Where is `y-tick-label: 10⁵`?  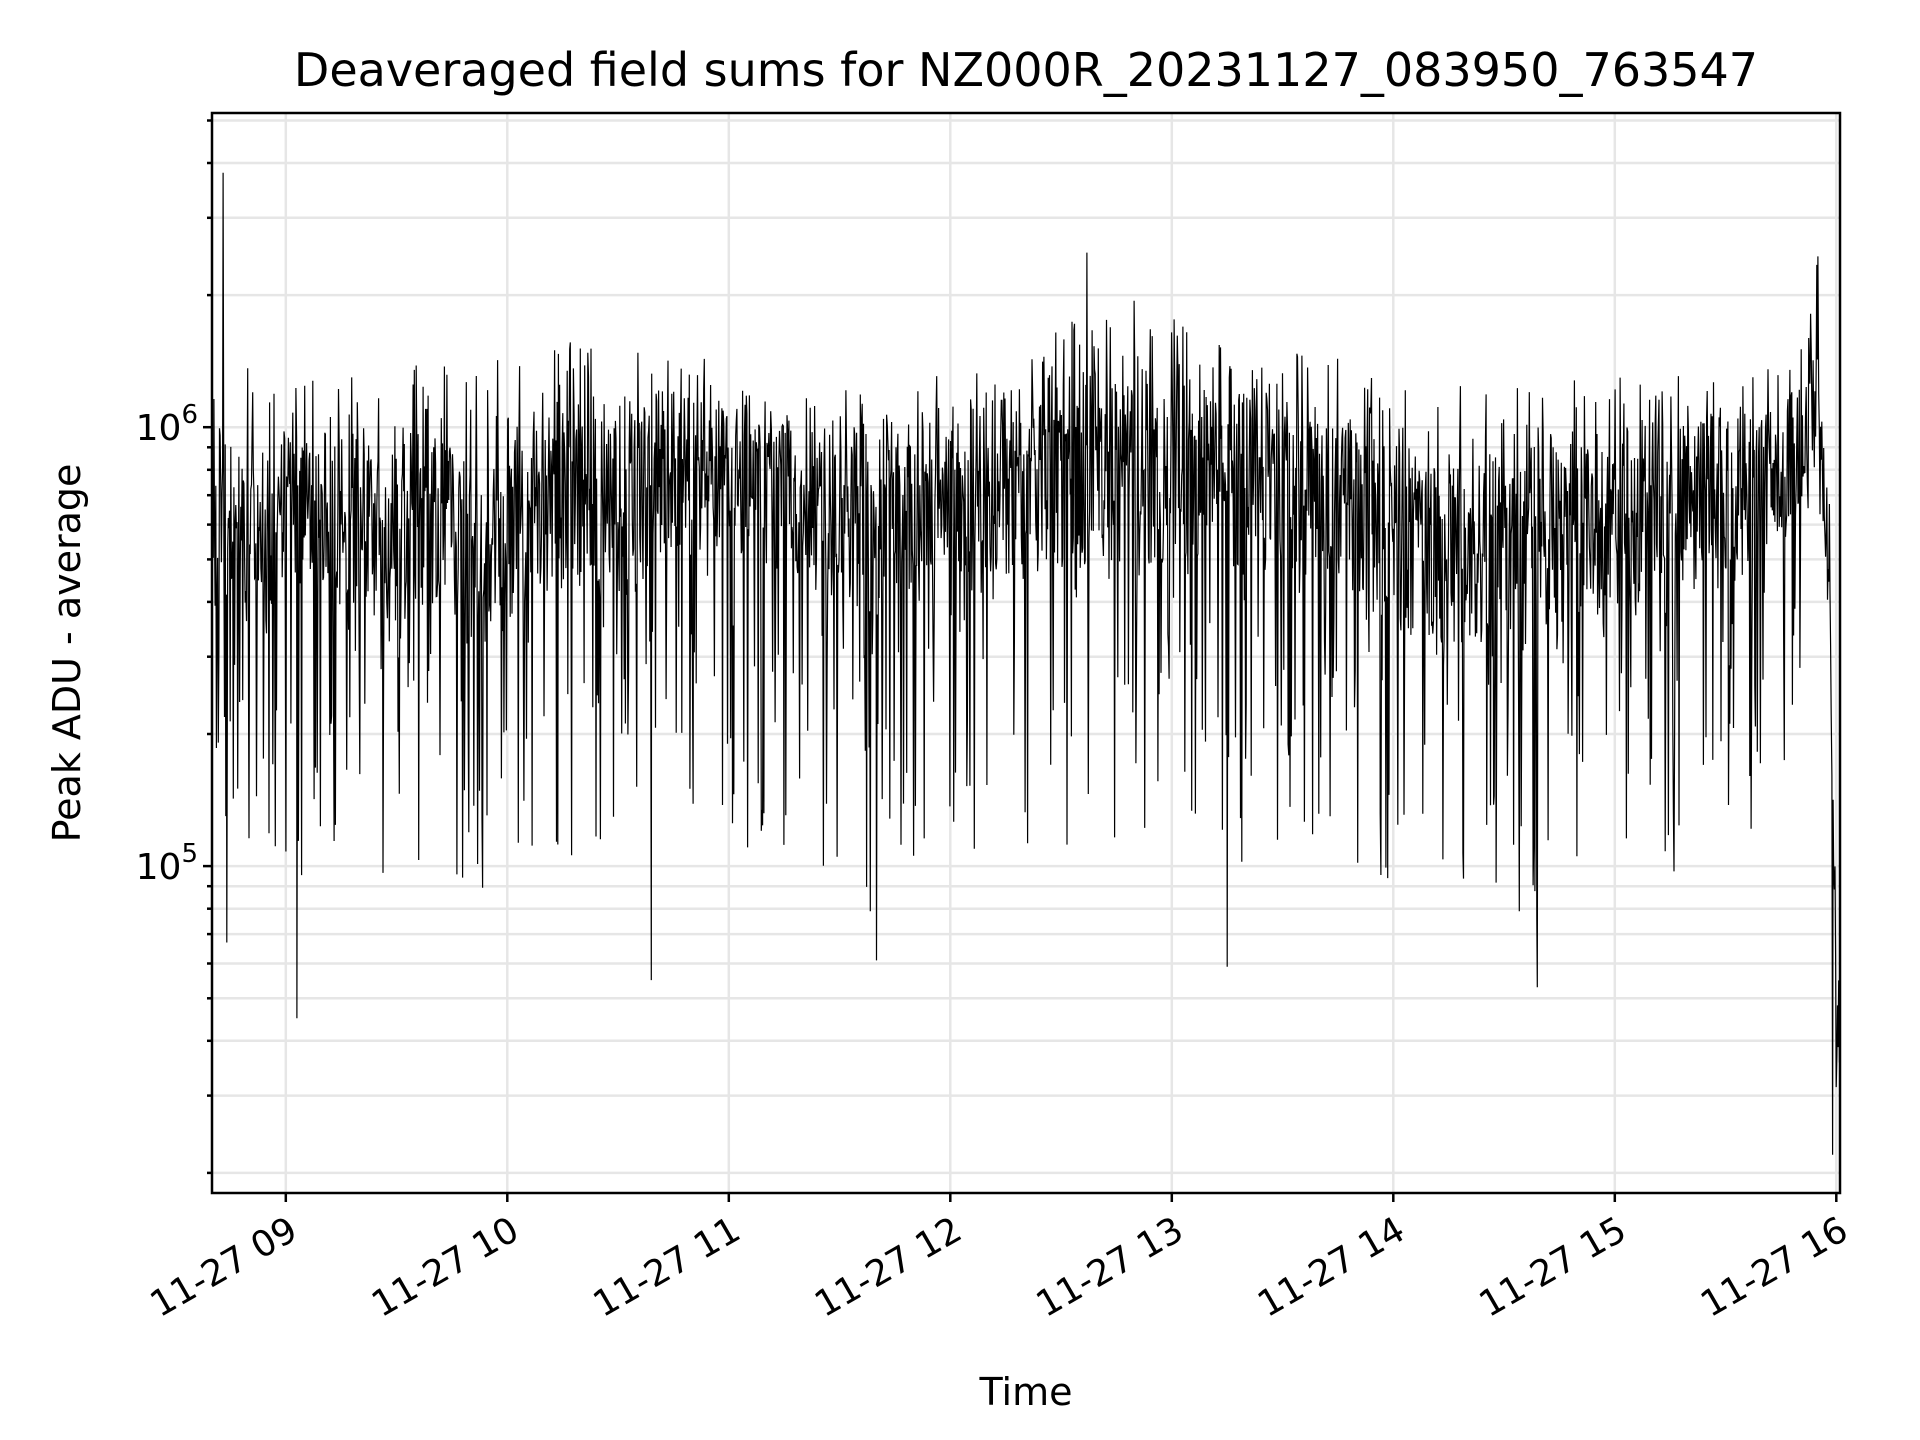 y-tick-label: 10⁵ is located at coordinates (167, 863).